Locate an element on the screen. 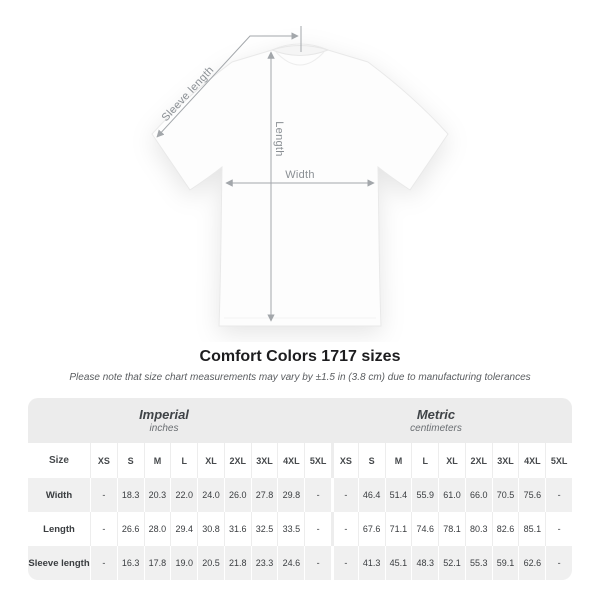  value-cell: 59.1 is located at coordinates (505, 563).